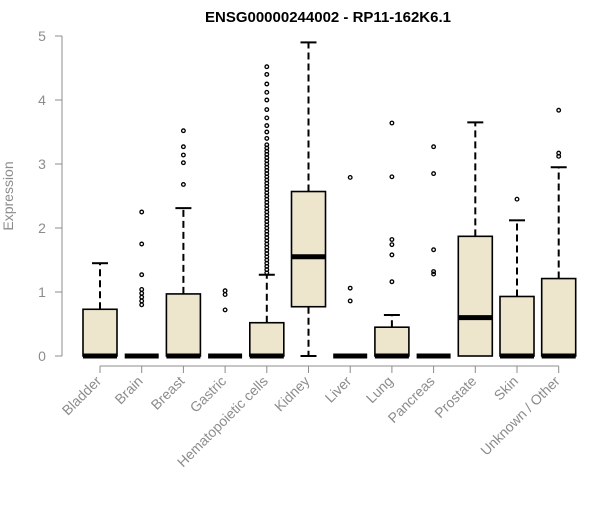  I want to click on box-gastric, so click(225, 323).